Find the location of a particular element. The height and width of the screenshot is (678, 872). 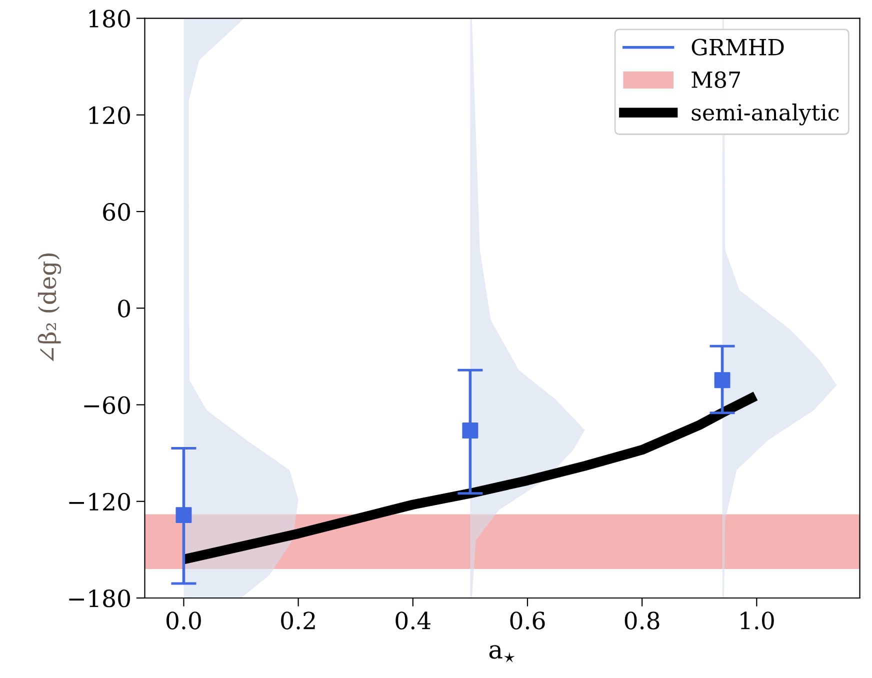

x-tick-label: 0.2 is located at coordinates (298, 621).